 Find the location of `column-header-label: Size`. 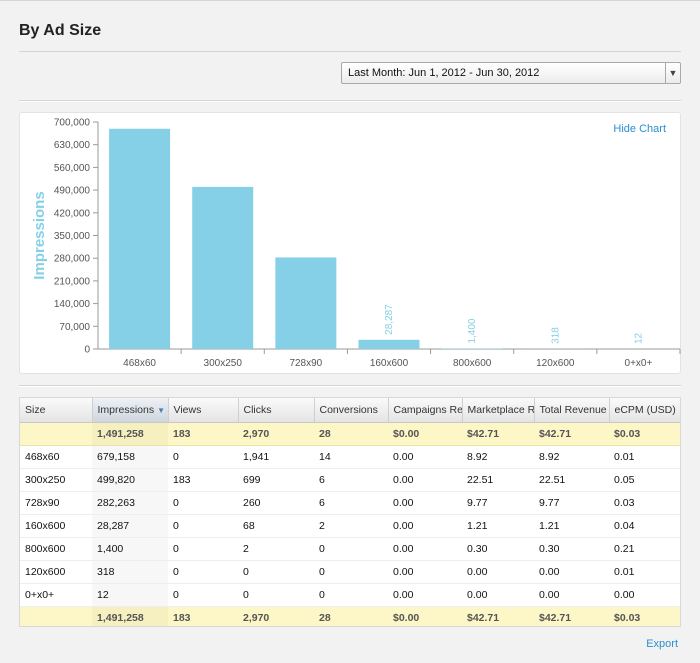

column-header-label: Size is located at coordinates (35, 409).